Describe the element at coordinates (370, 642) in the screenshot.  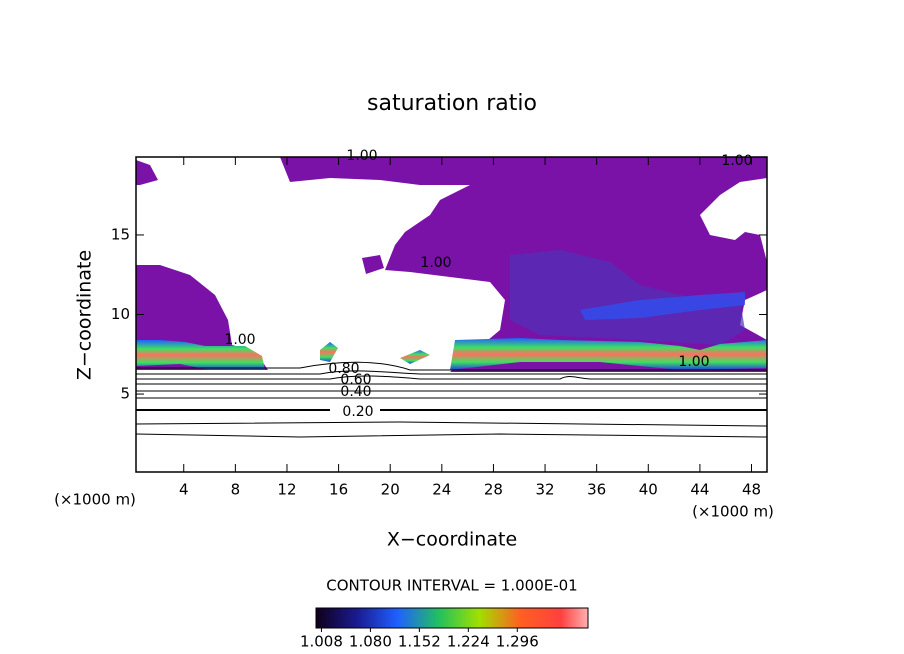
I see `colorbar-tick-label: 1.080` at that location.